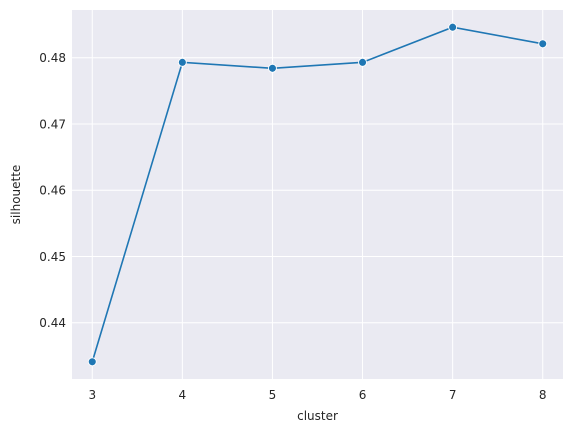  Describe the element at coordinates (317, 395) in the screenshot. I see `x-tick-labels: 3 4 5 6 7 8` at that location.